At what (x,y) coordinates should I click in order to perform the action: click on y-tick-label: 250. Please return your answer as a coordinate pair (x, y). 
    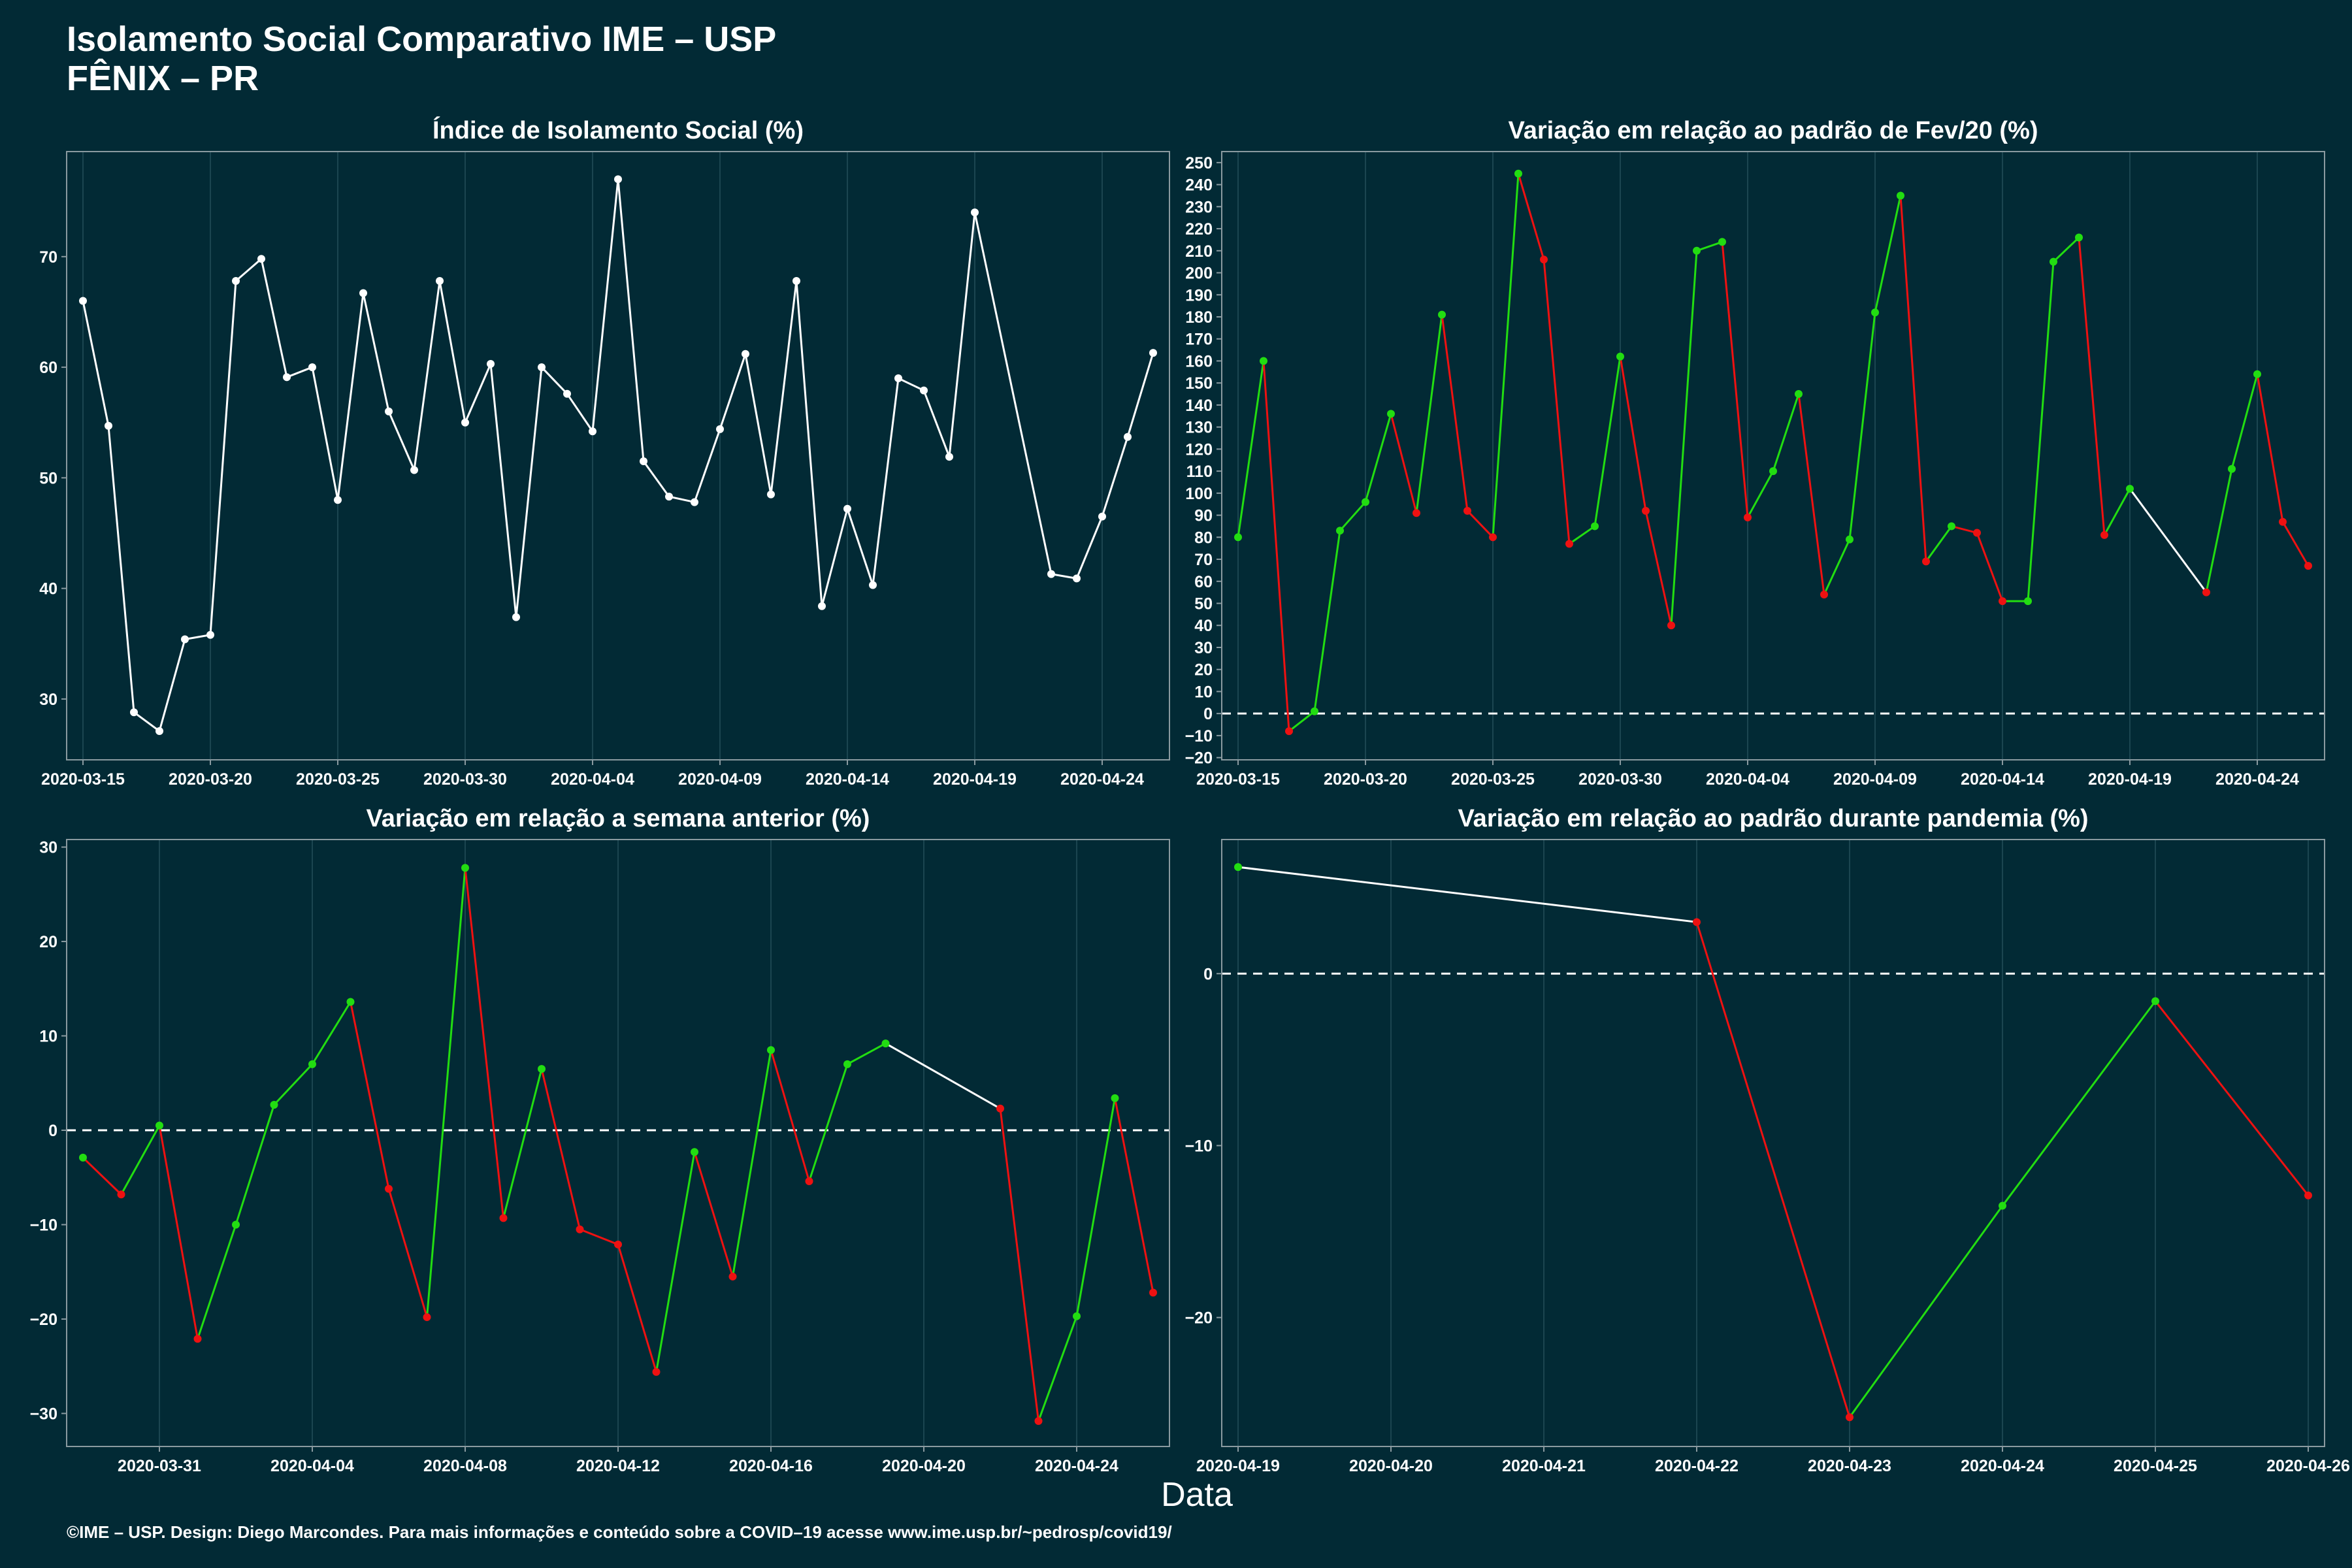
    Looking at the image, I should click on (1199, 163).